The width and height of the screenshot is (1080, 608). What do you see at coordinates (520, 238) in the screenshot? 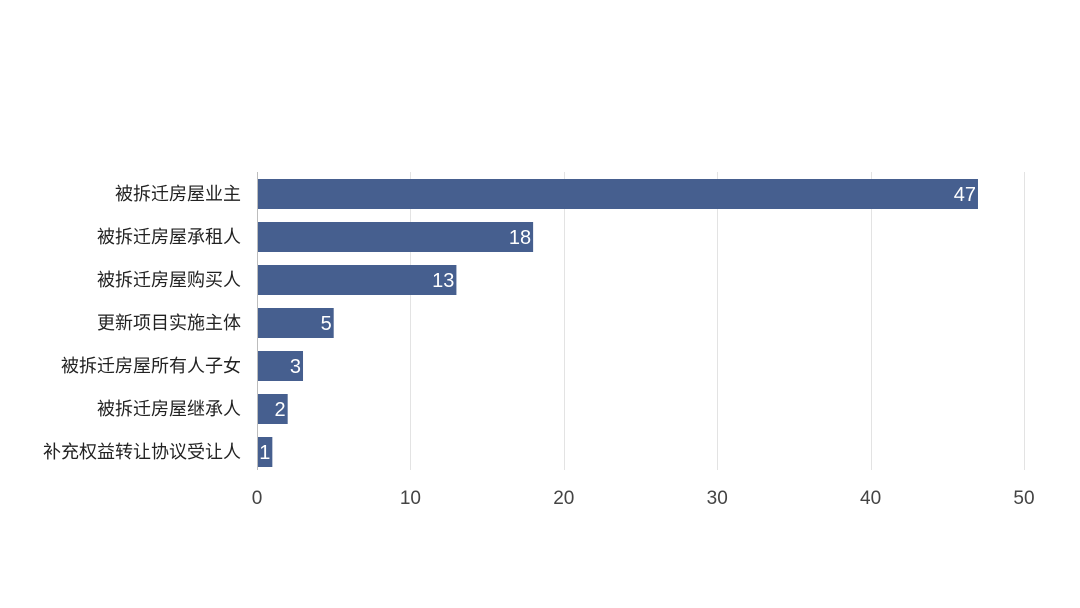
I see `value-label-1: 18` at bounding box center [520, 238].